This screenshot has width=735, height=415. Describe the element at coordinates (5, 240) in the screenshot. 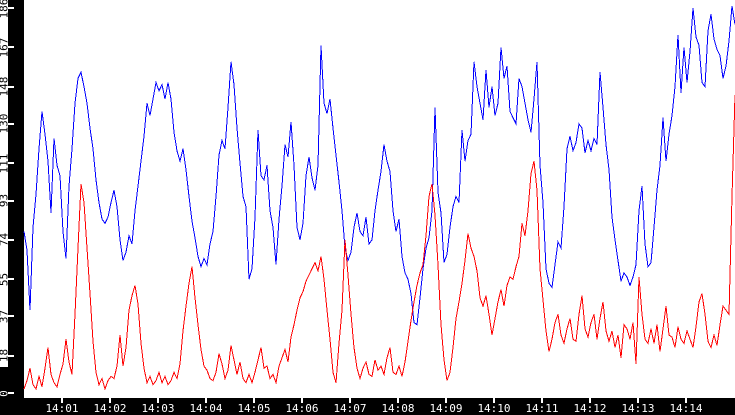

I see `y-tick-label: 74` at that location.